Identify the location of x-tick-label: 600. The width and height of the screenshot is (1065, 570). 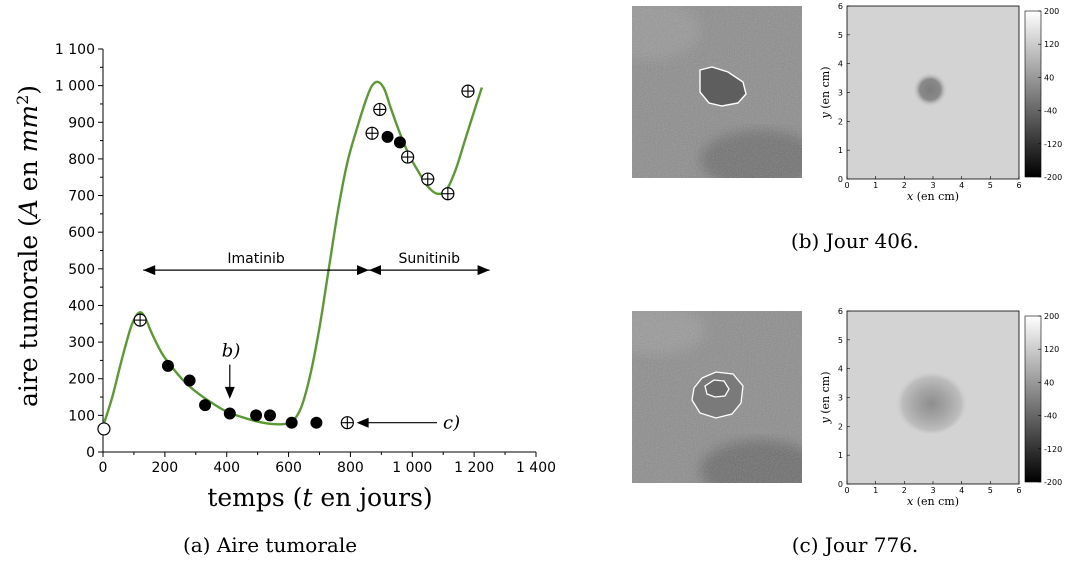
(288, 468).